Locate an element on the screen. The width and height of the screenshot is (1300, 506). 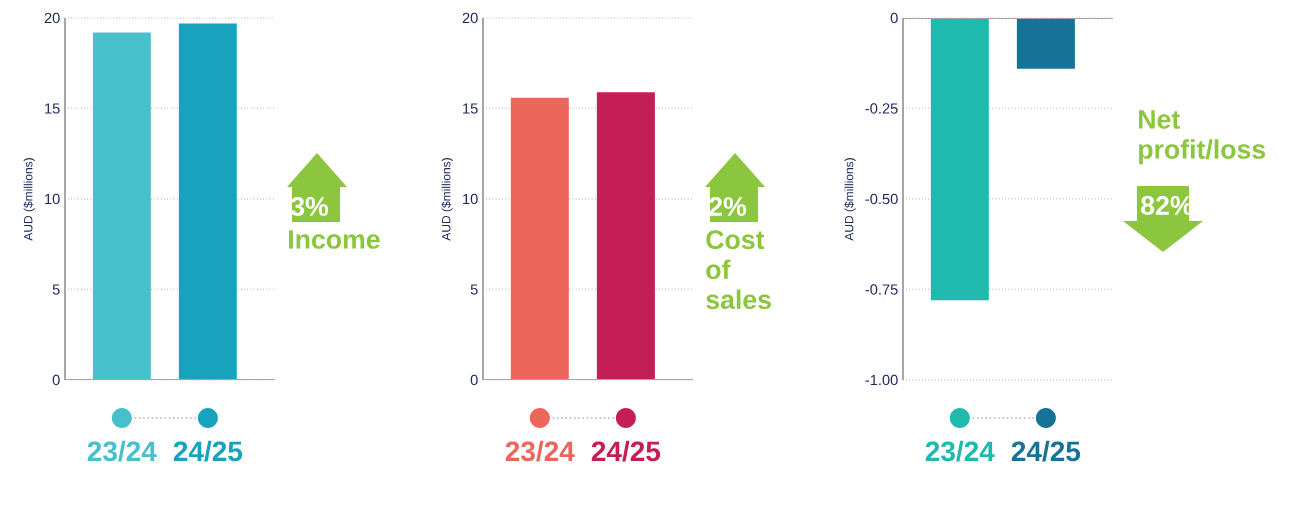
y-tick-label: -0.75 is located at coordinates (881, 289).